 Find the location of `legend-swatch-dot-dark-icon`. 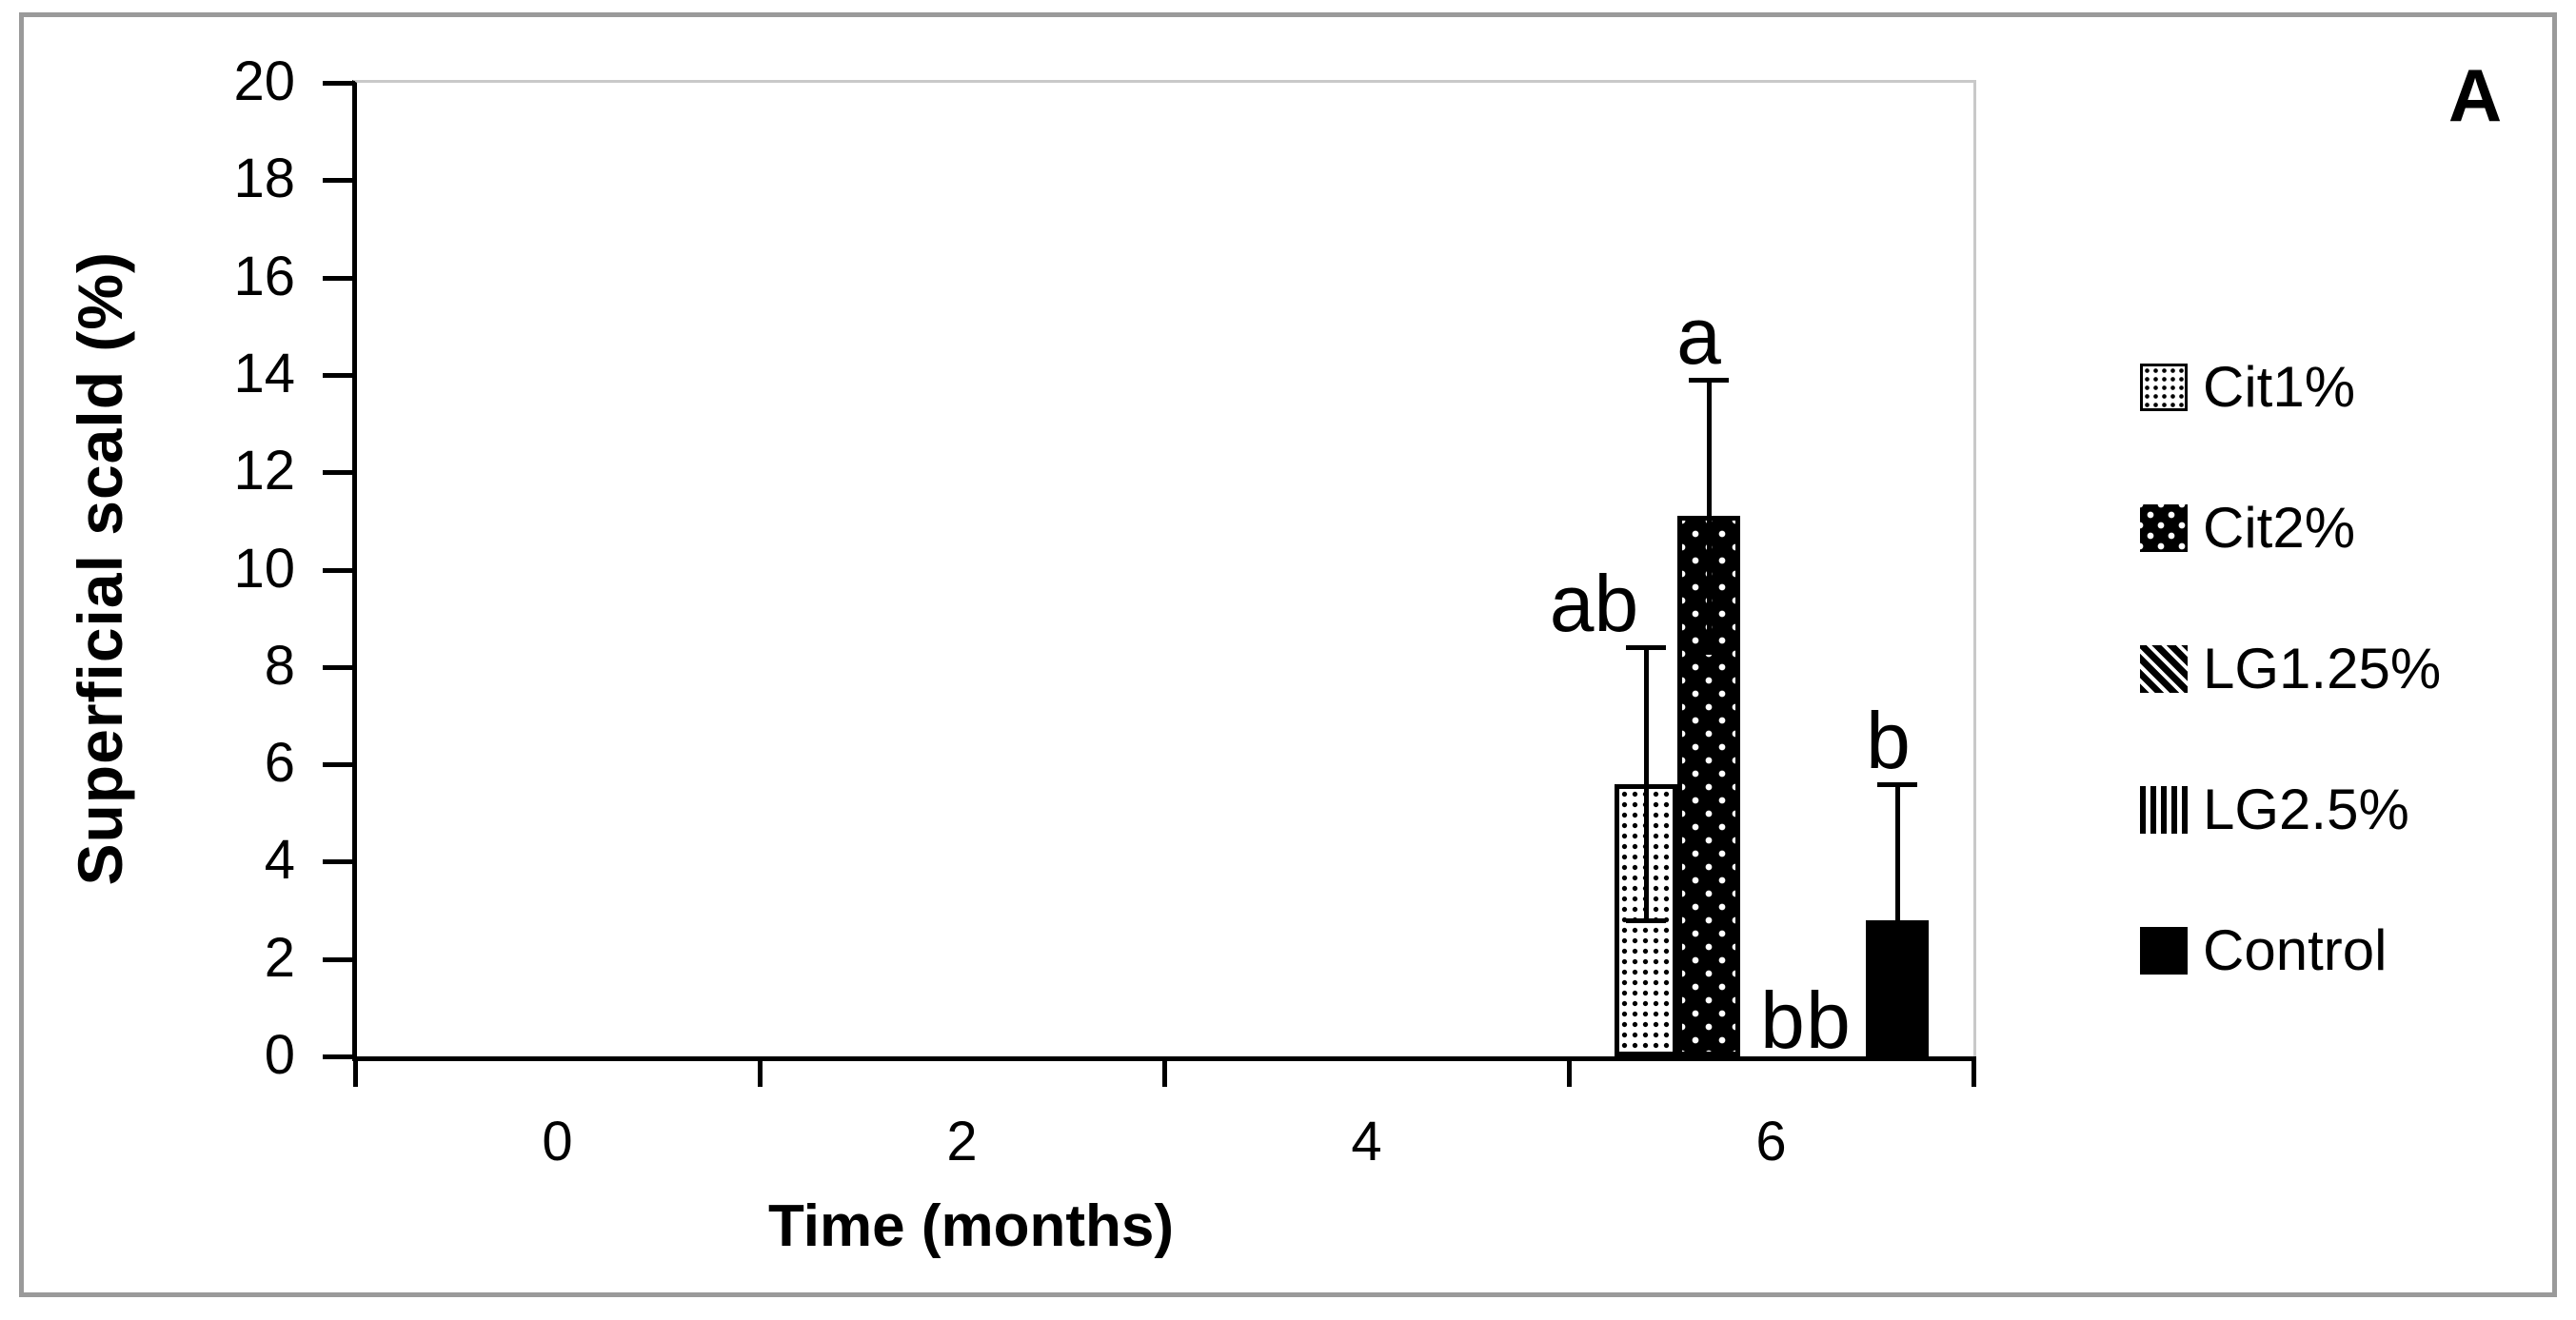

legend-swatch-dot-dark-icon is located at coordinates (2164, 528).